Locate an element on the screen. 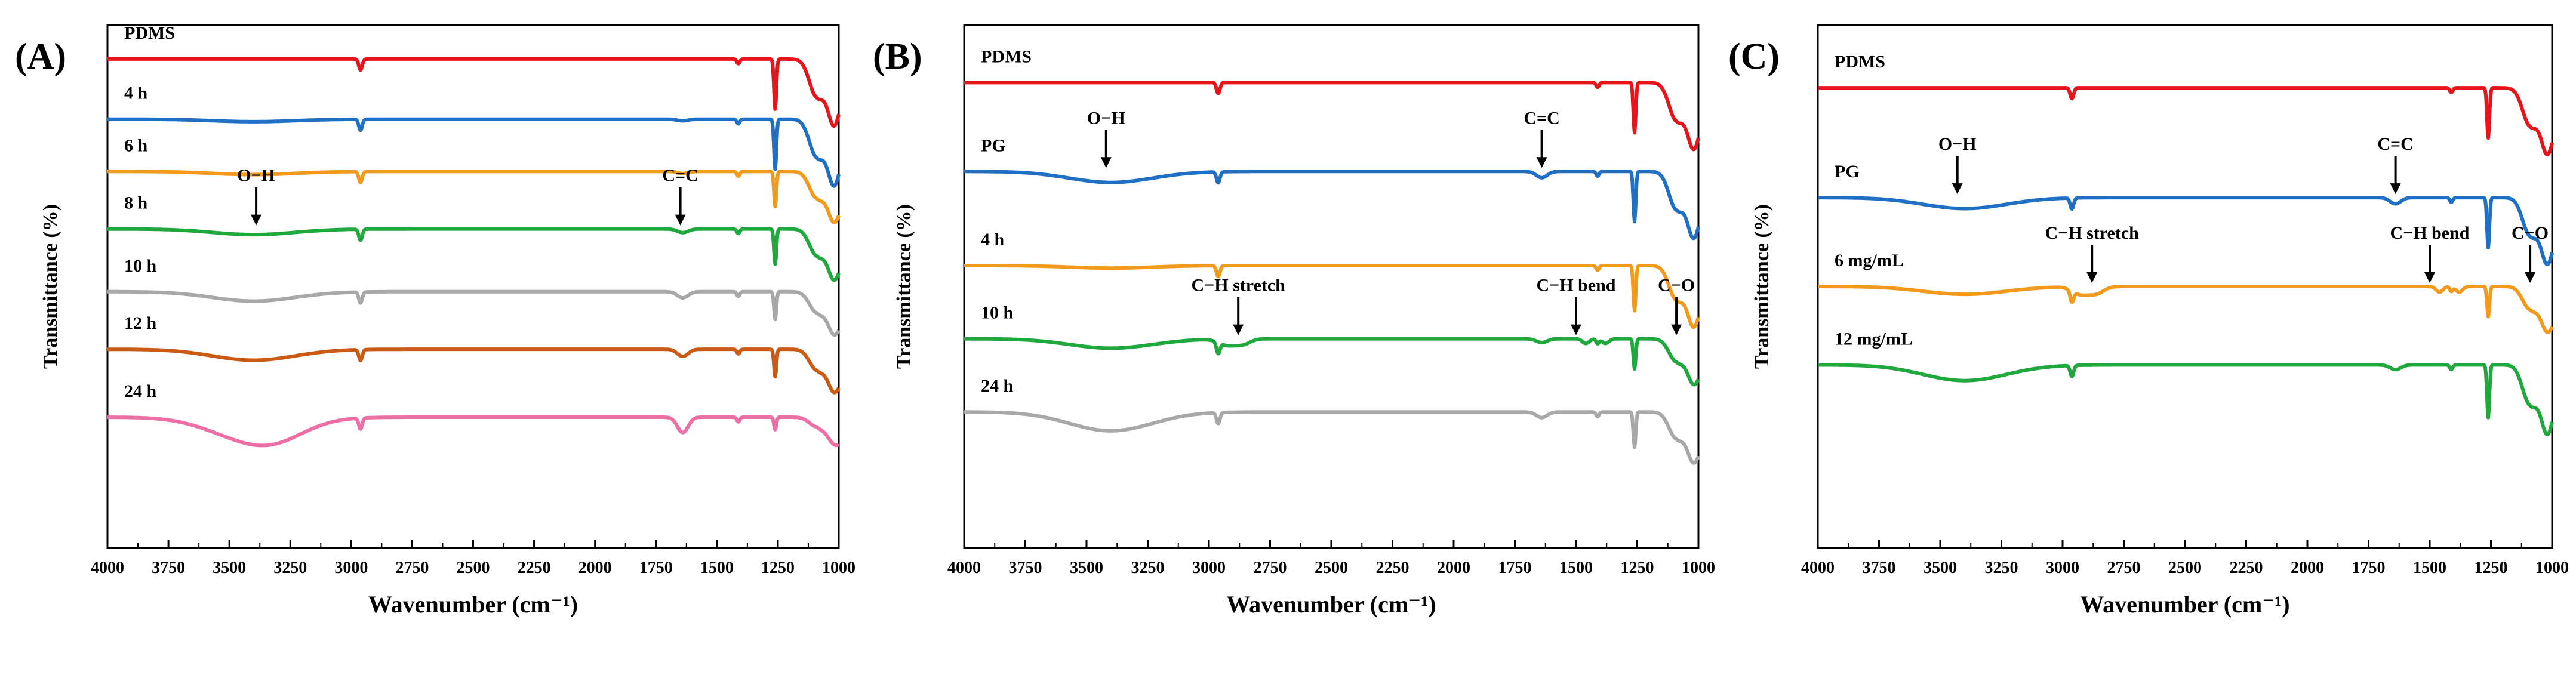 The image size is (2576, 681). panel-label: (C) is located at coordinates (1754, 56).